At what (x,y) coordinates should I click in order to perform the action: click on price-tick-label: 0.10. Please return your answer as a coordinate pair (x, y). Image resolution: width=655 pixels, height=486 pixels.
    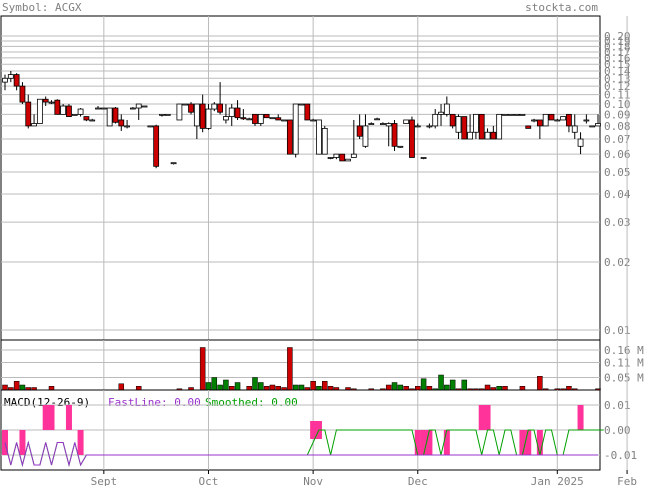
    Looking at the image, I should click on (617, 104).